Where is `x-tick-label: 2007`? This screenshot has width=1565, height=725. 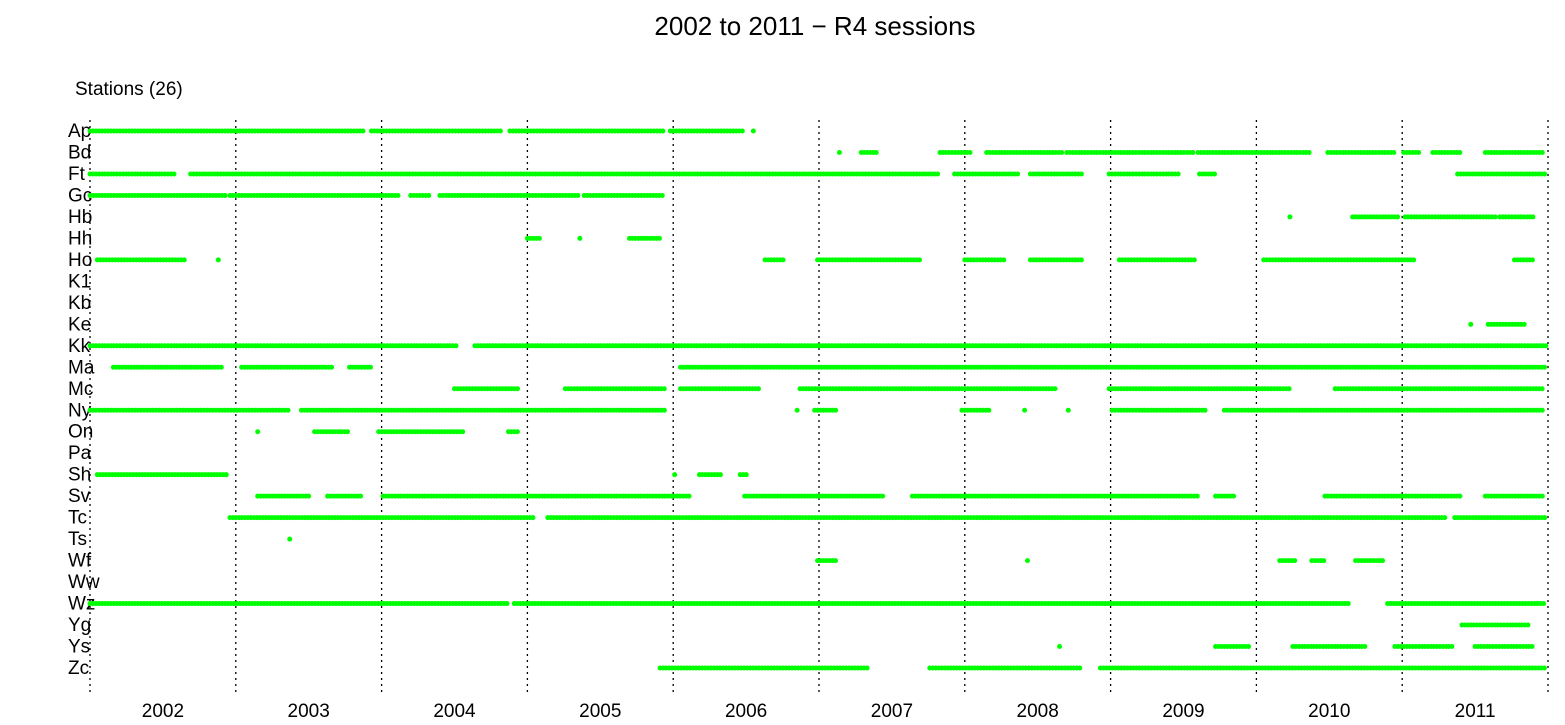 x-tick-label: 2007 is located at coordinates (892, 711).